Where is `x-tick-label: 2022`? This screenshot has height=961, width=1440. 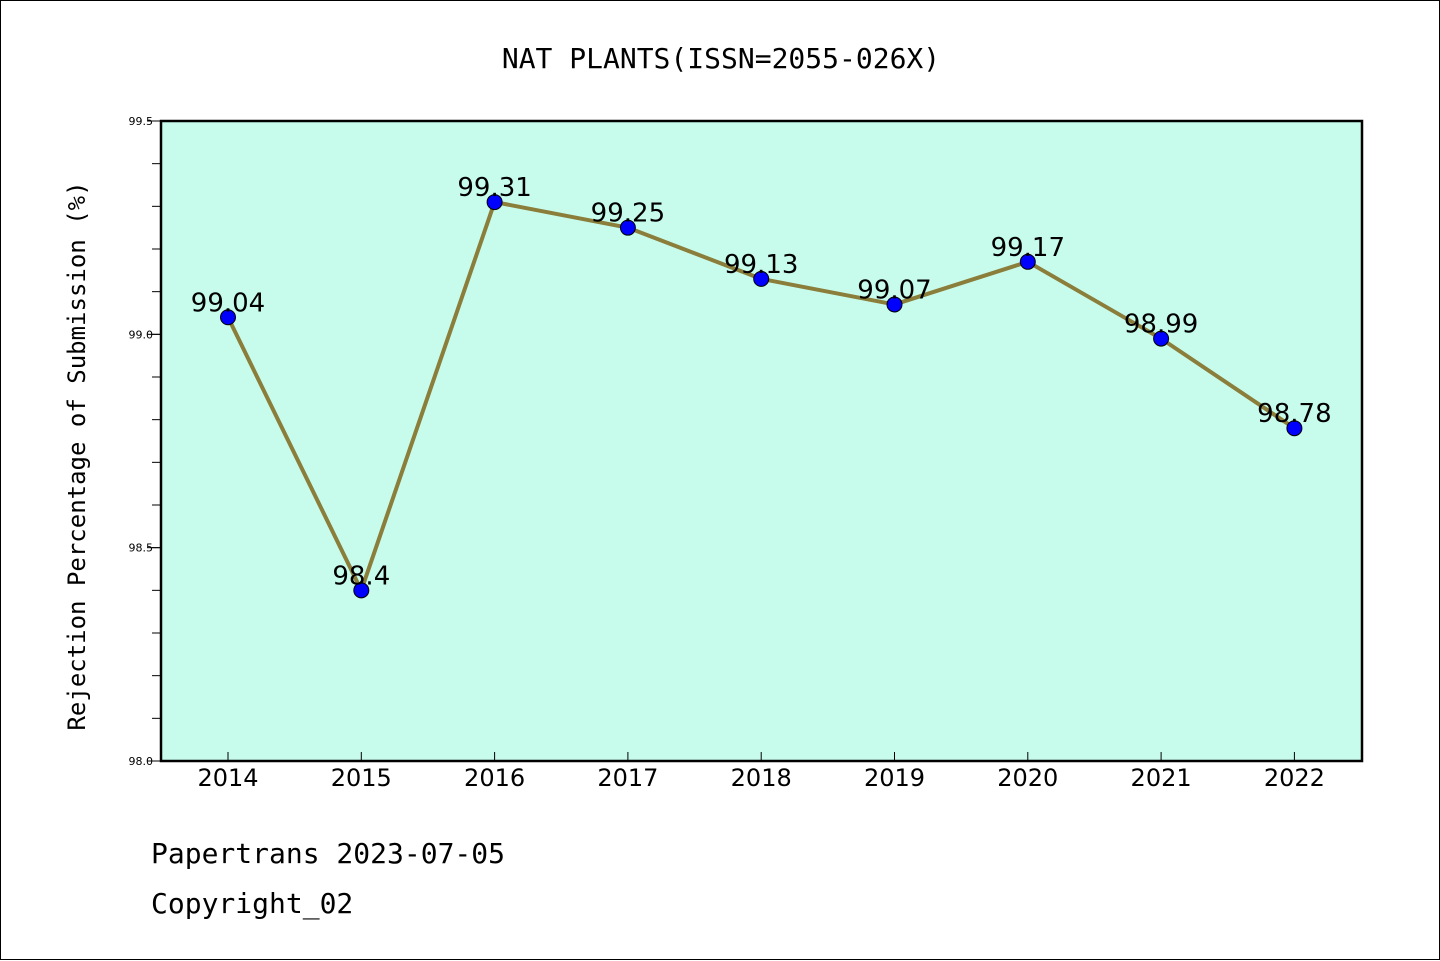 x-tick-label: 2022 is located at coordinates (1294, 778).